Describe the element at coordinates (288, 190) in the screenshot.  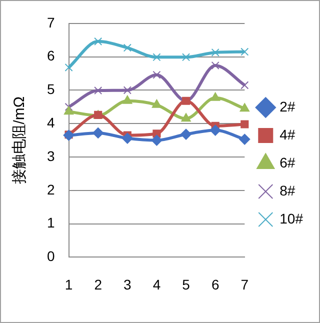
I see `legend-label: 8#` at that location.